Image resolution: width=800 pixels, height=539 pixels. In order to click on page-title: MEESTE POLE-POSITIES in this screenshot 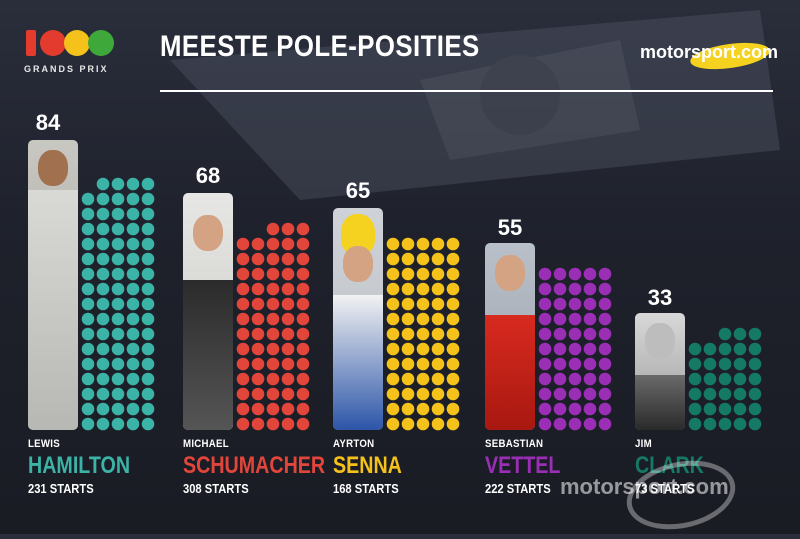, I will do `click(320, 46)`.